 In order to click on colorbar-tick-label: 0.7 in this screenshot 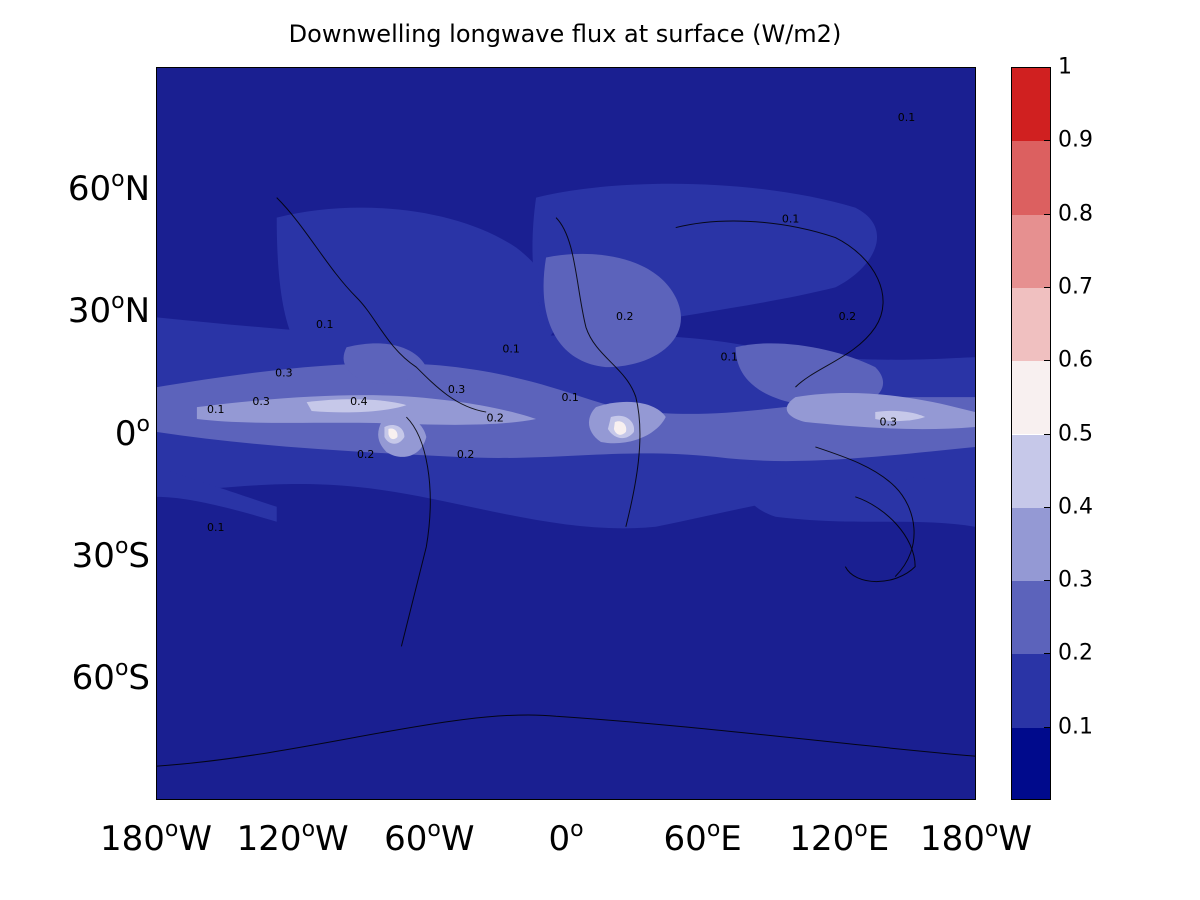, I will do `click(1075, 287)`.